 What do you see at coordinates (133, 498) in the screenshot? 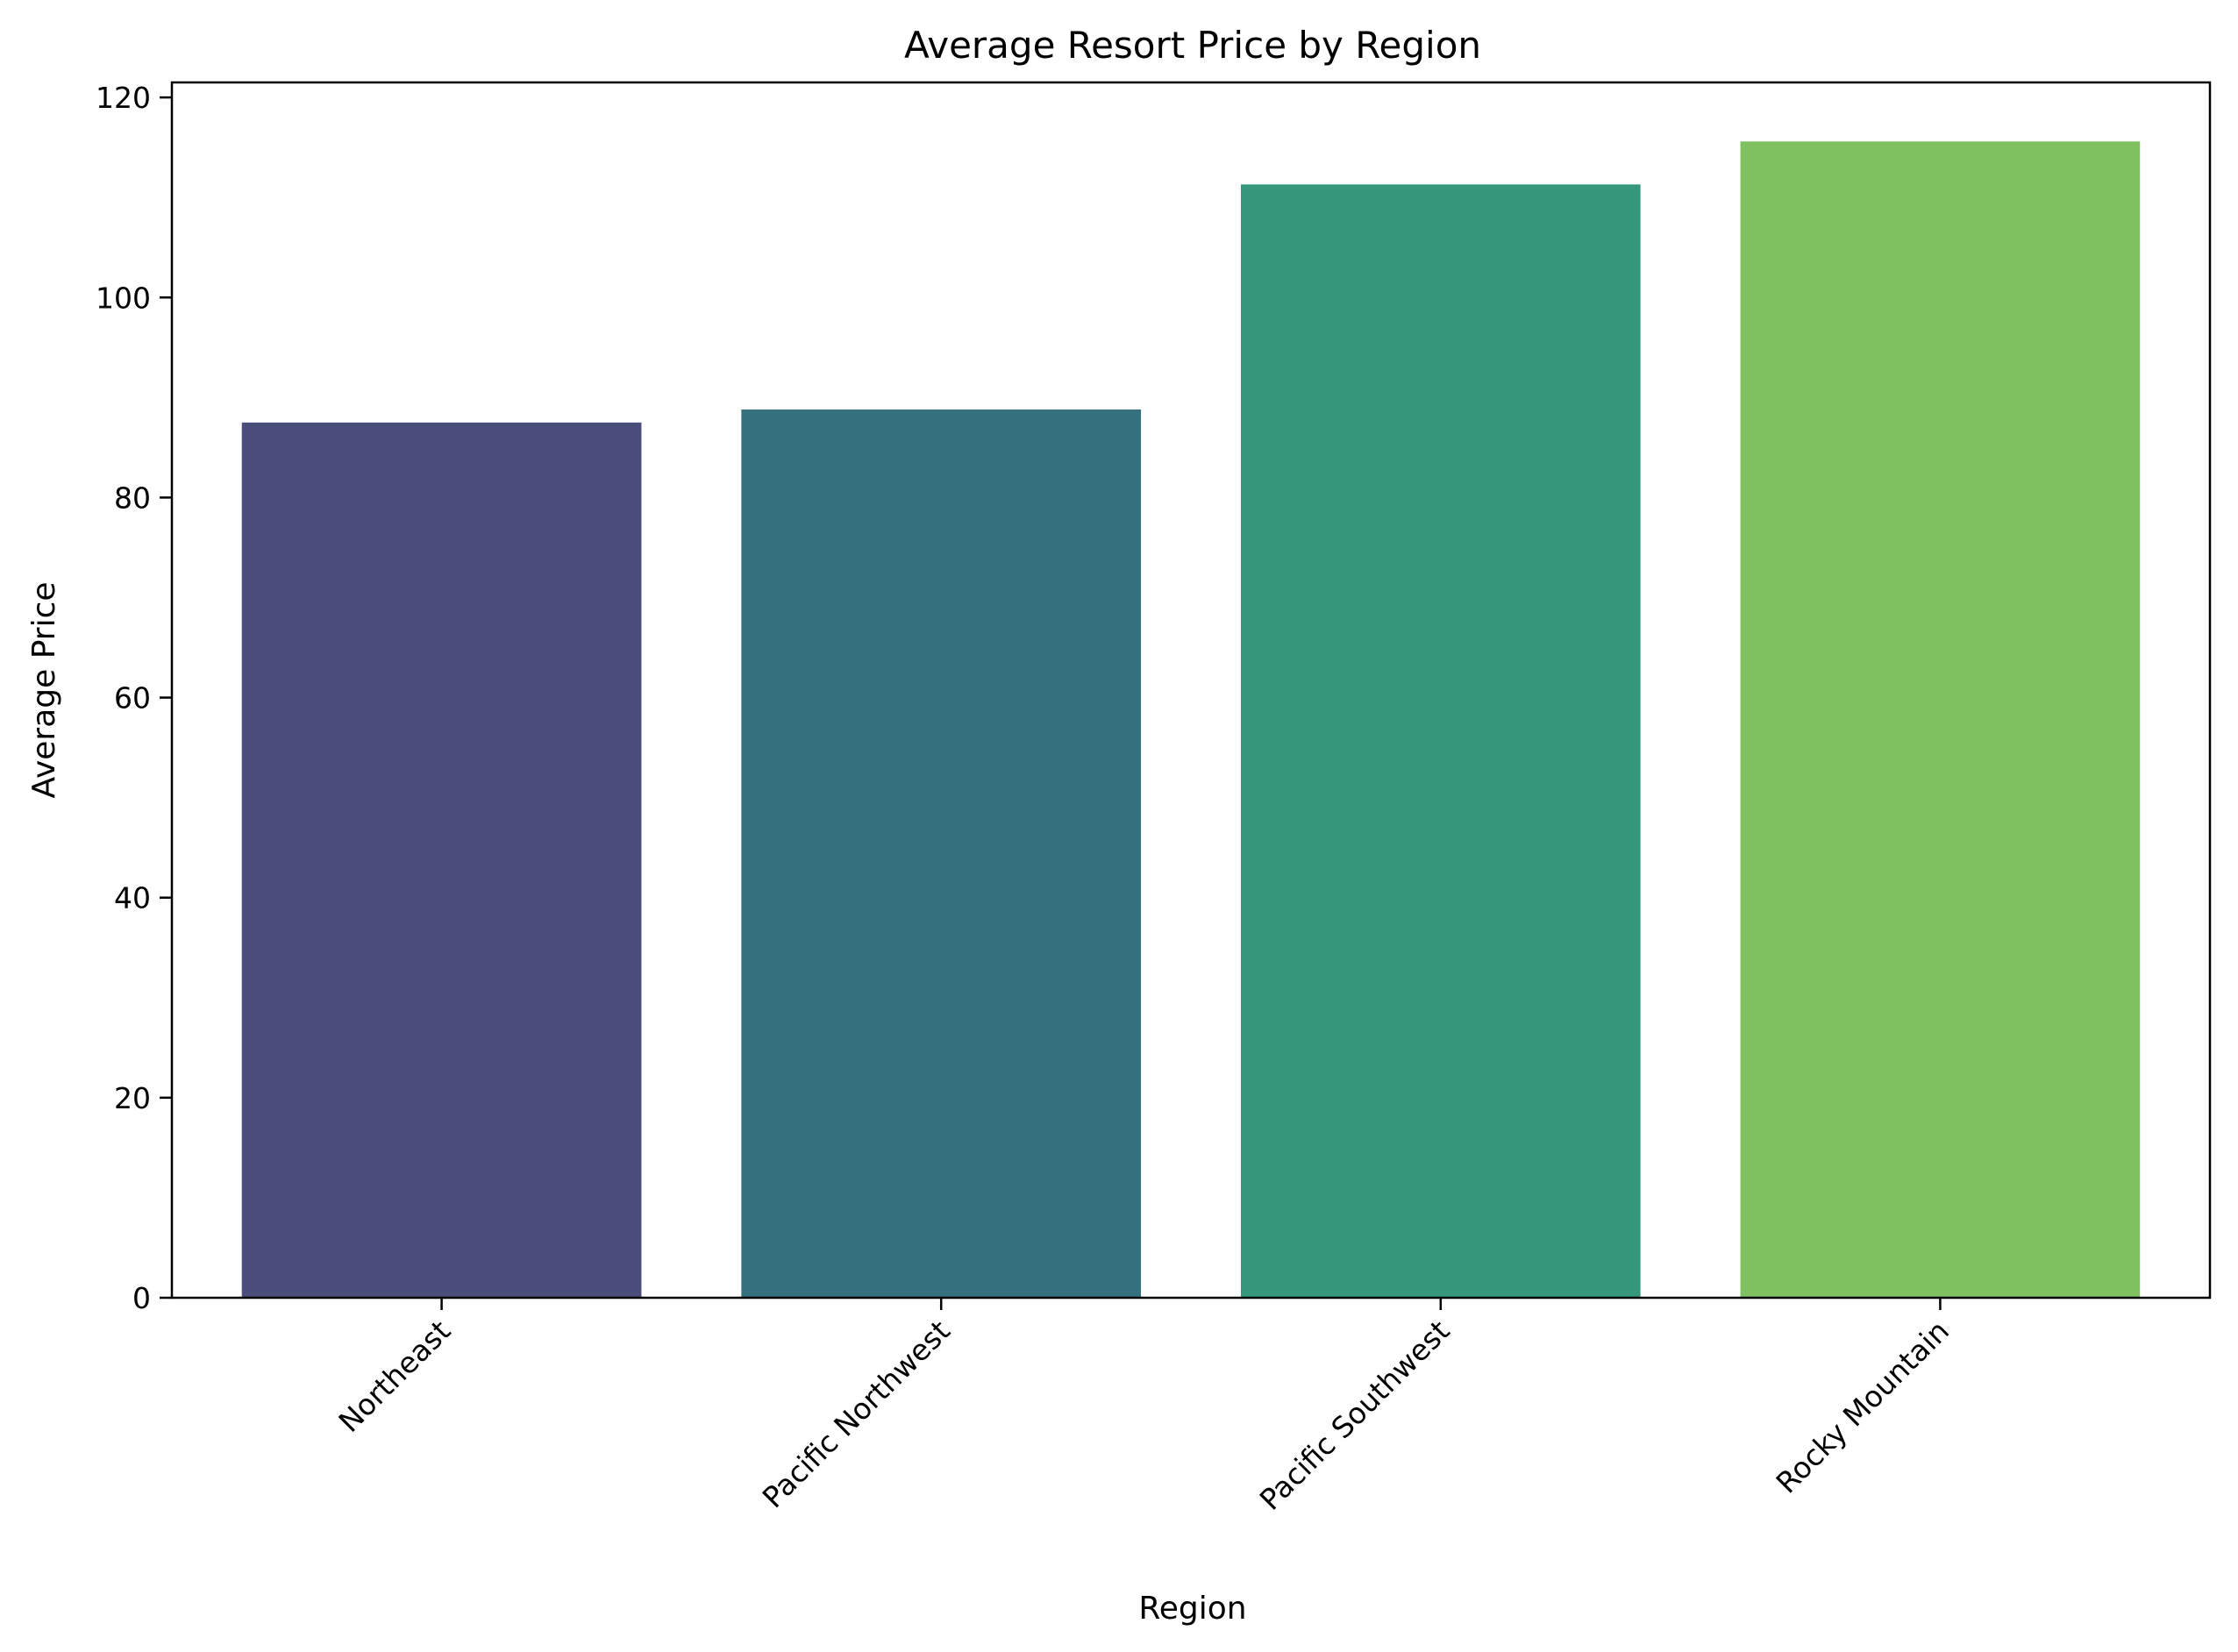
I see `y-tick-label: 80` at bounding box center [133, 498].